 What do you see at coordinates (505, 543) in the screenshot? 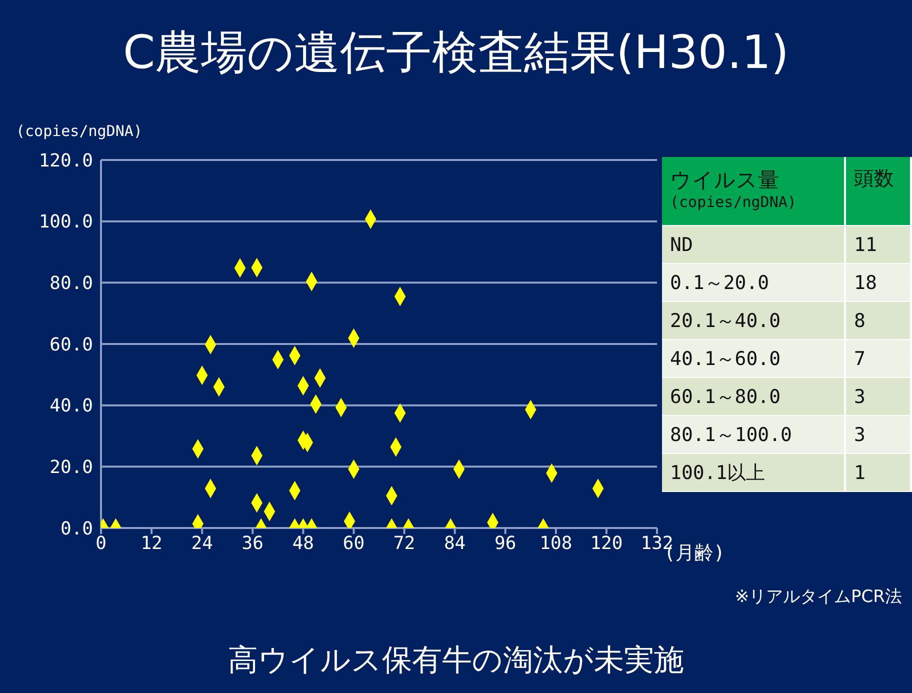
I see `x-tick-label: 96` at bounding box center [505, 543].